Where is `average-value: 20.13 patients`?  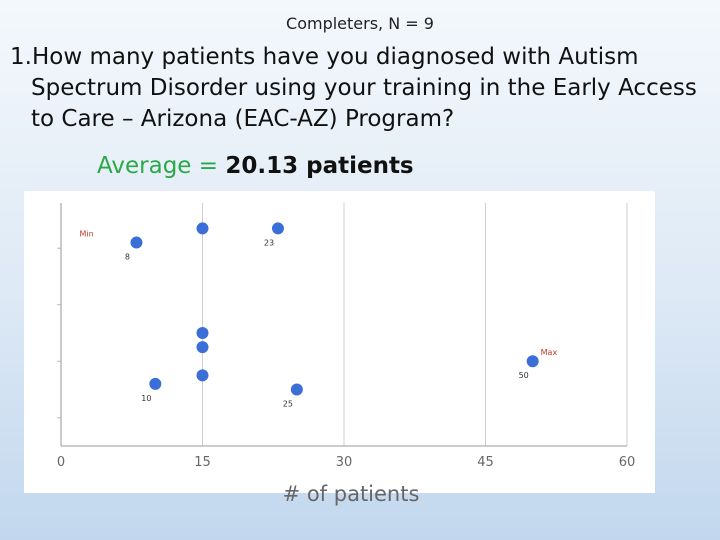 average-value: 20.13 patients is located at coordinates (319, 166).